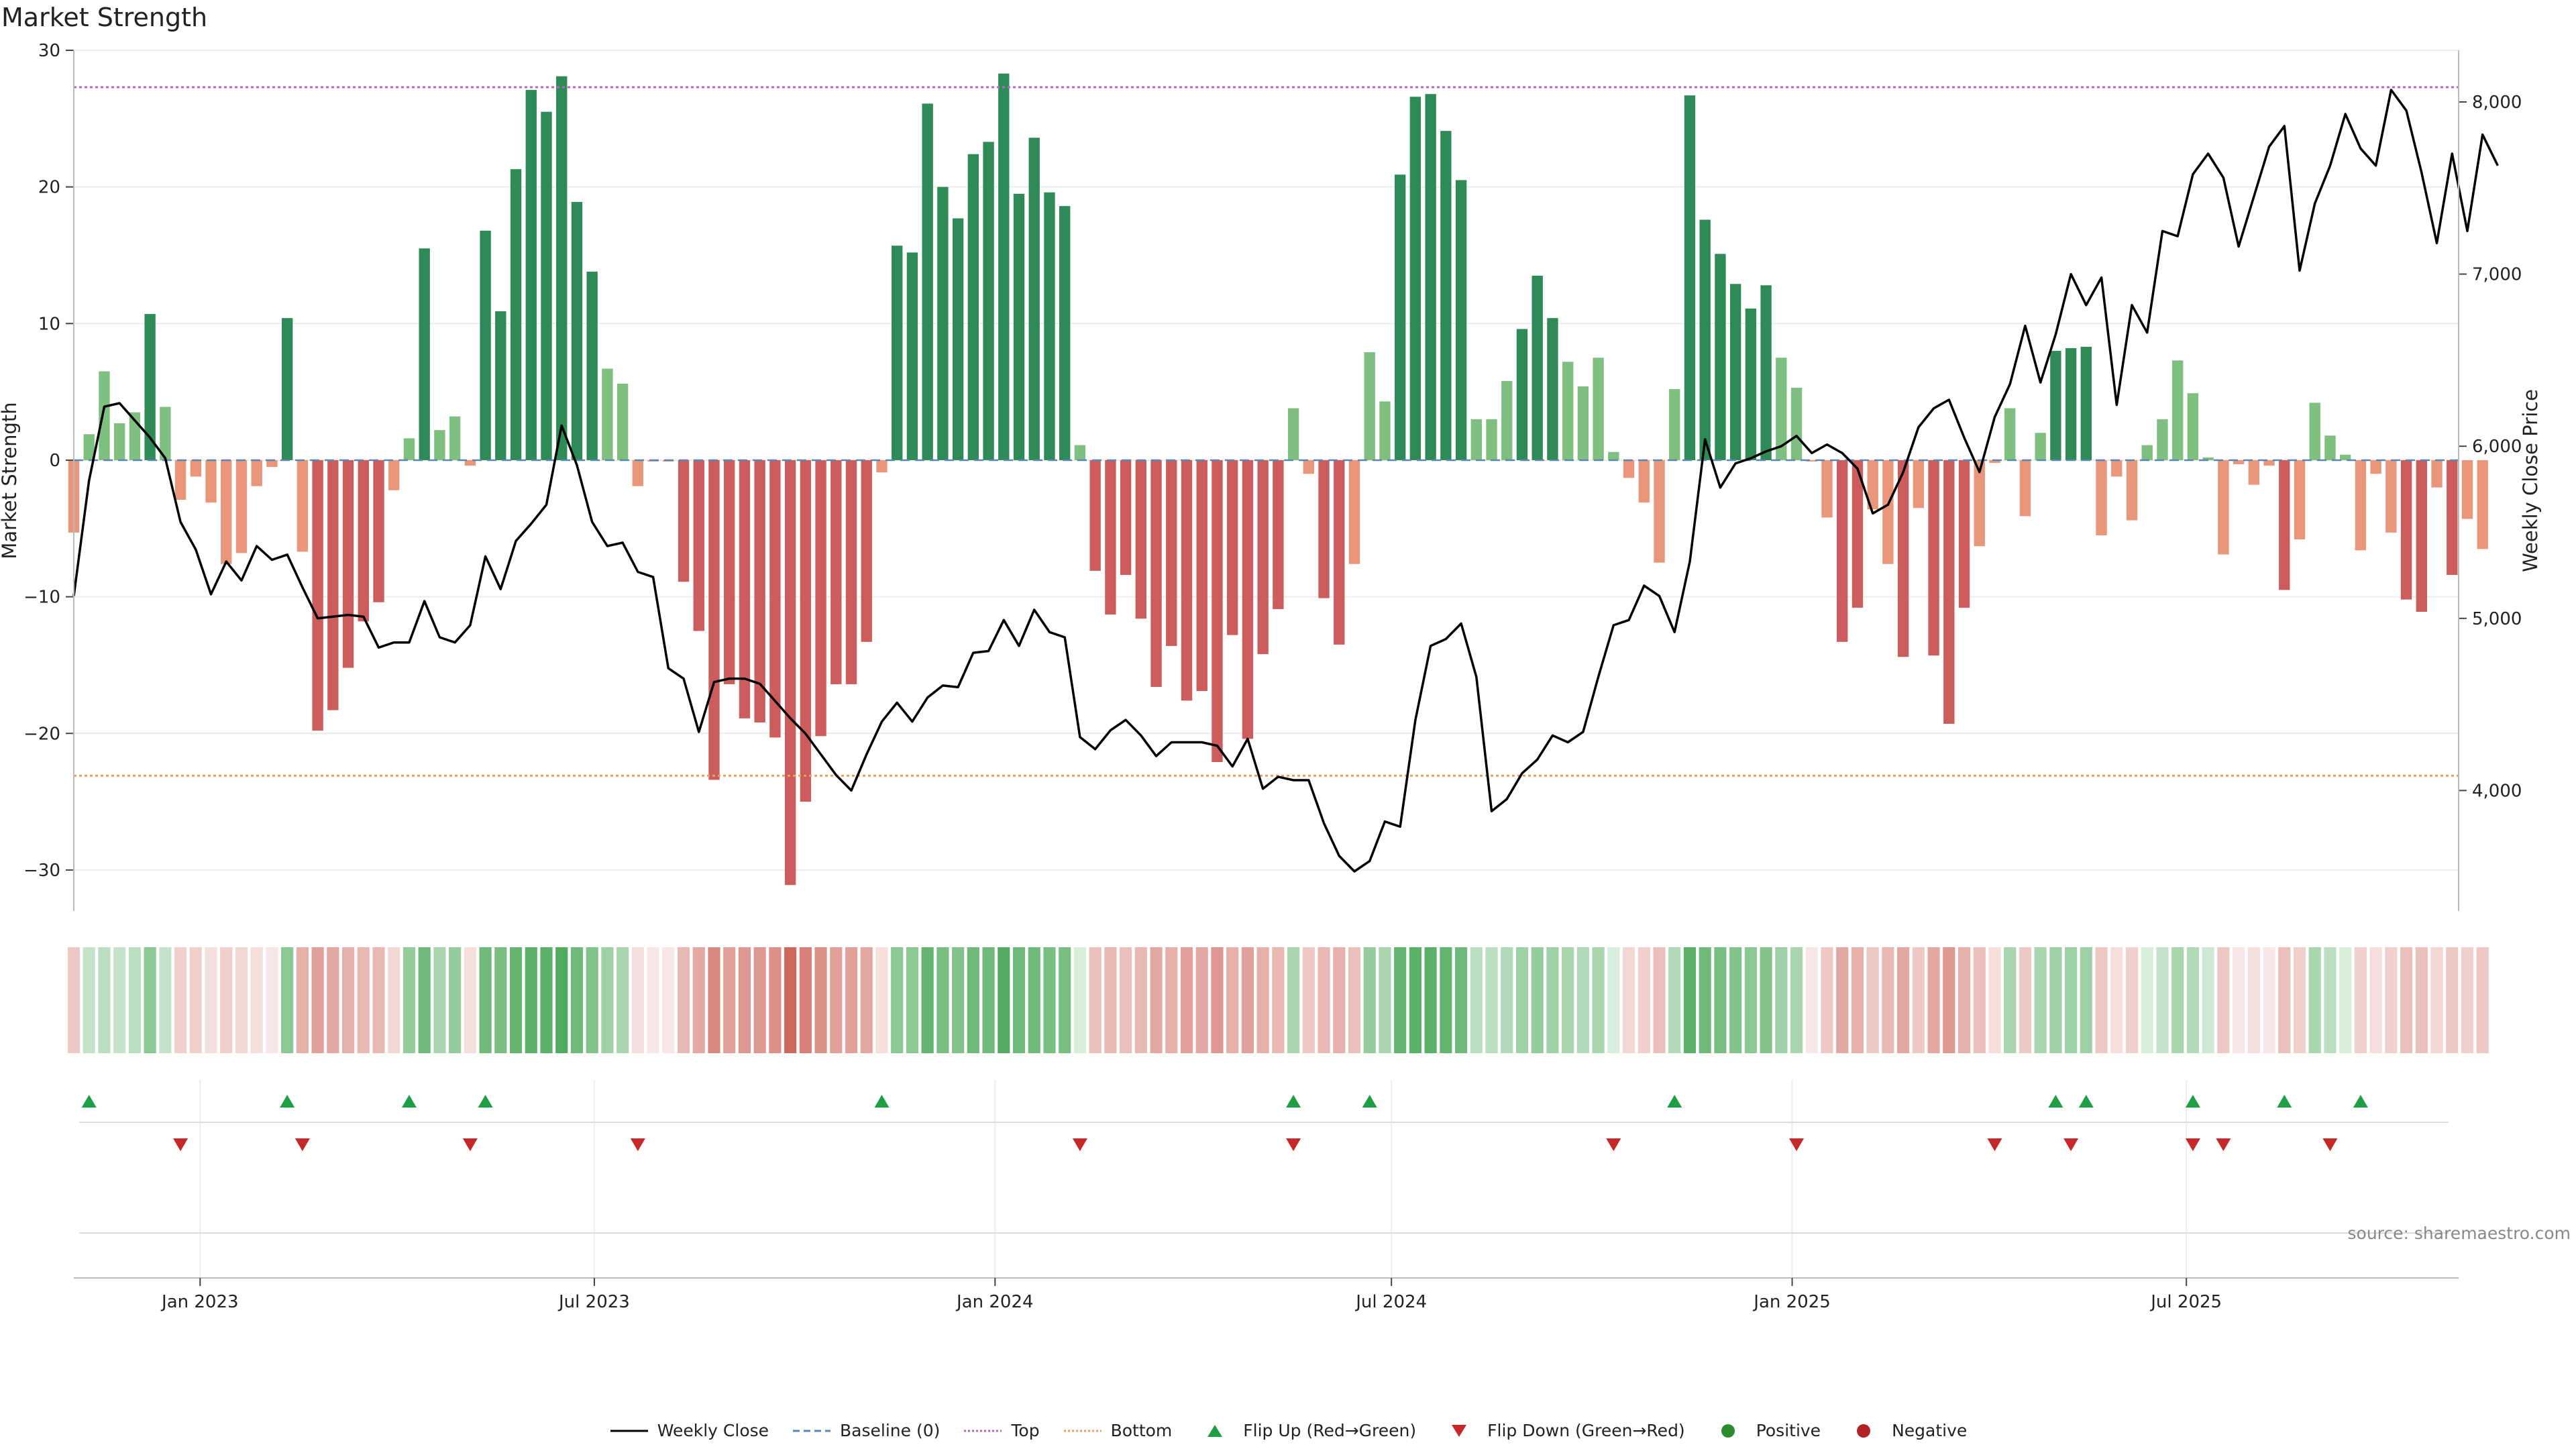 This screenshot has height=1449, width=2576. Describe the element at coordinates (104, 17) in the screenshot. I see `chart-title: Market Strength` at that location.